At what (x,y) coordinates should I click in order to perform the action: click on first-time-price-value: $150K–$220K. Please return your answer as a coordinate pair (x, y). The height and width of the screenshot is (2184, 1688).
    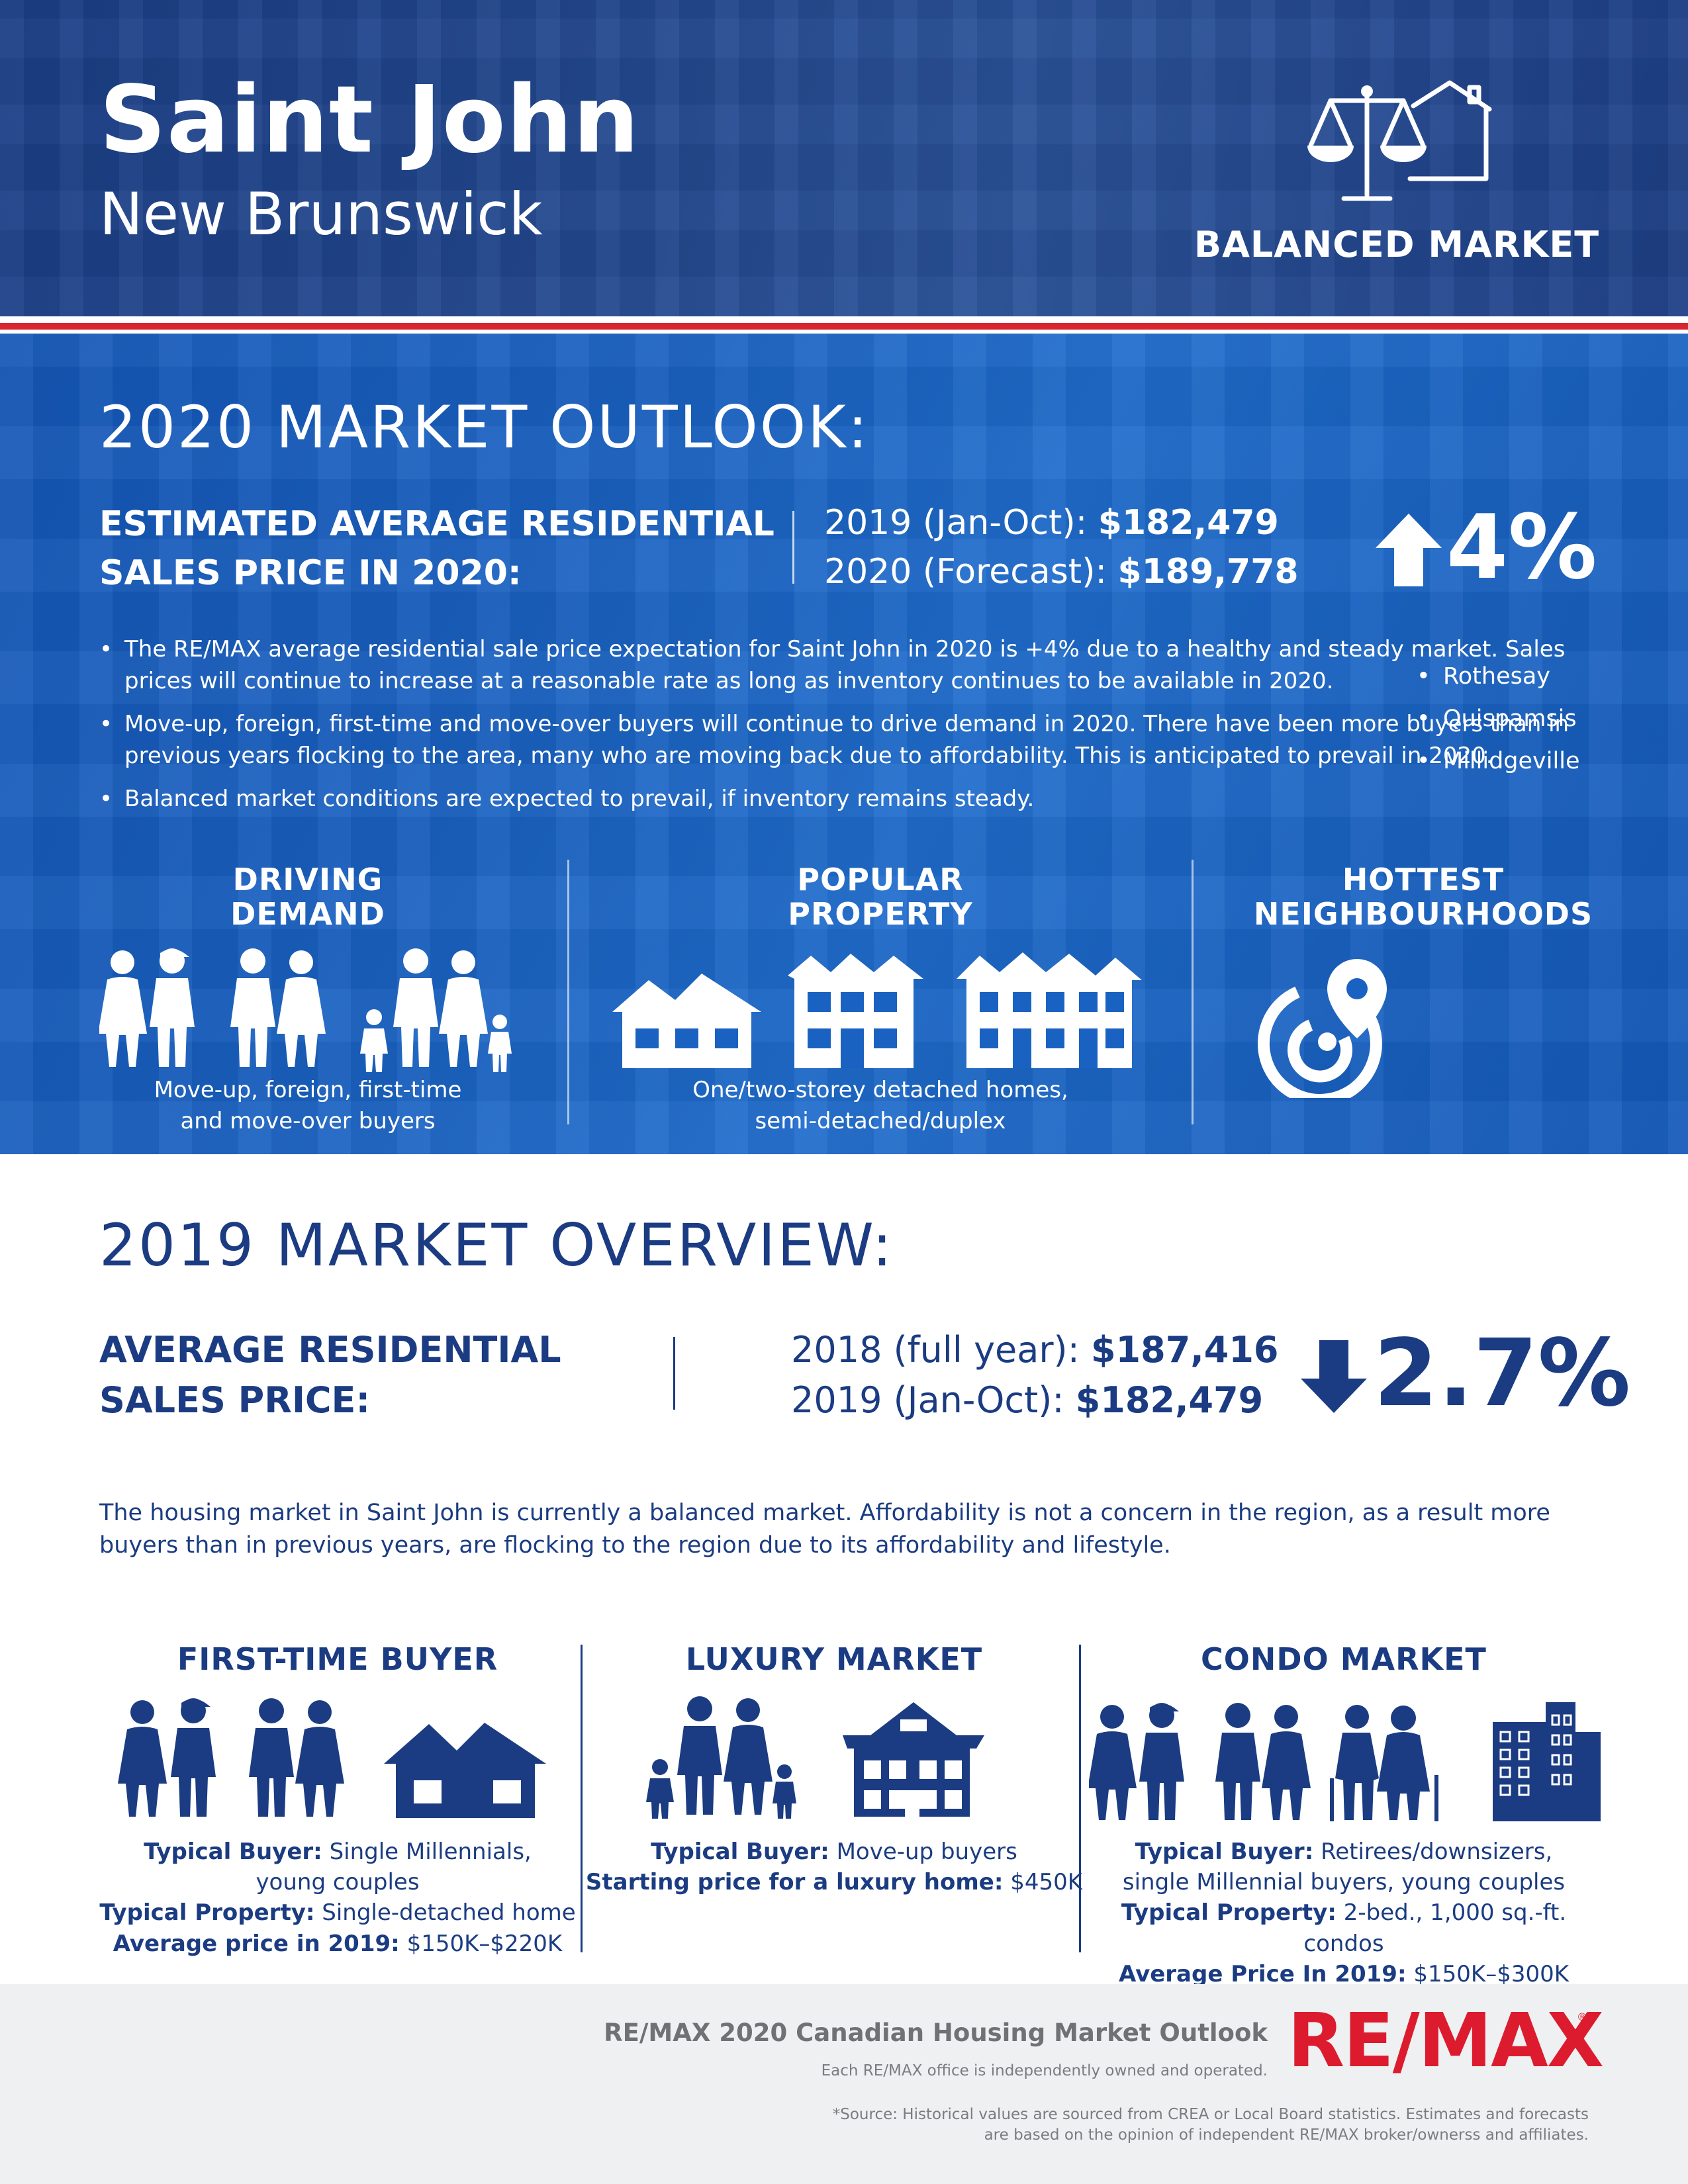
    Looking at the image, I should click on (481, 1943).